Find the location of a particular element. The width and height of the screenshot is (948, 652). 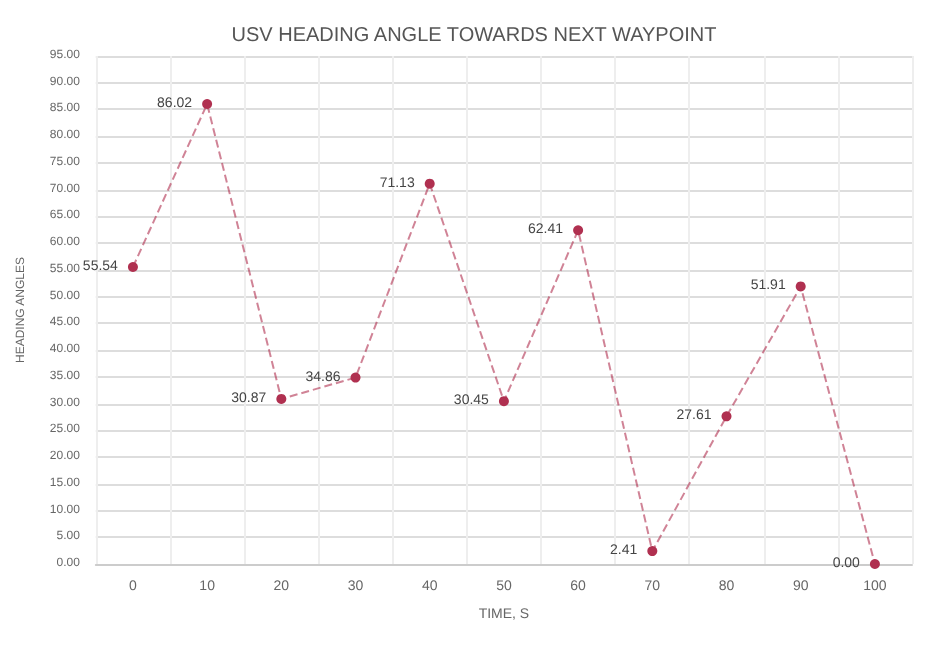

chart-title: USV HEADING ANGLE TOWARDS NEXT WAYPOINT is located at coordinates (474, 36).